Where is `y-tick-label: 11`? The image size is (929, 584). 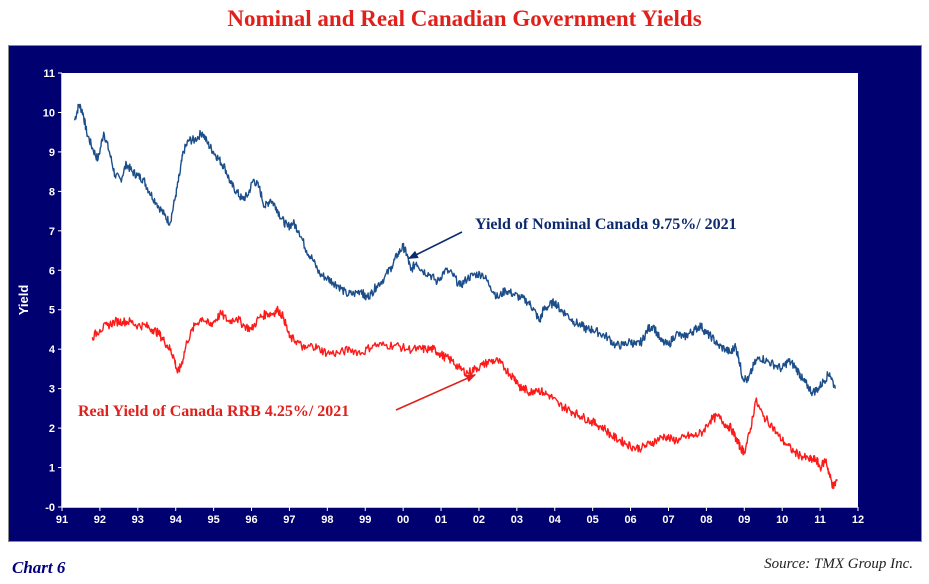 y-tick-label: 11 is located at coordinates (49, 74).